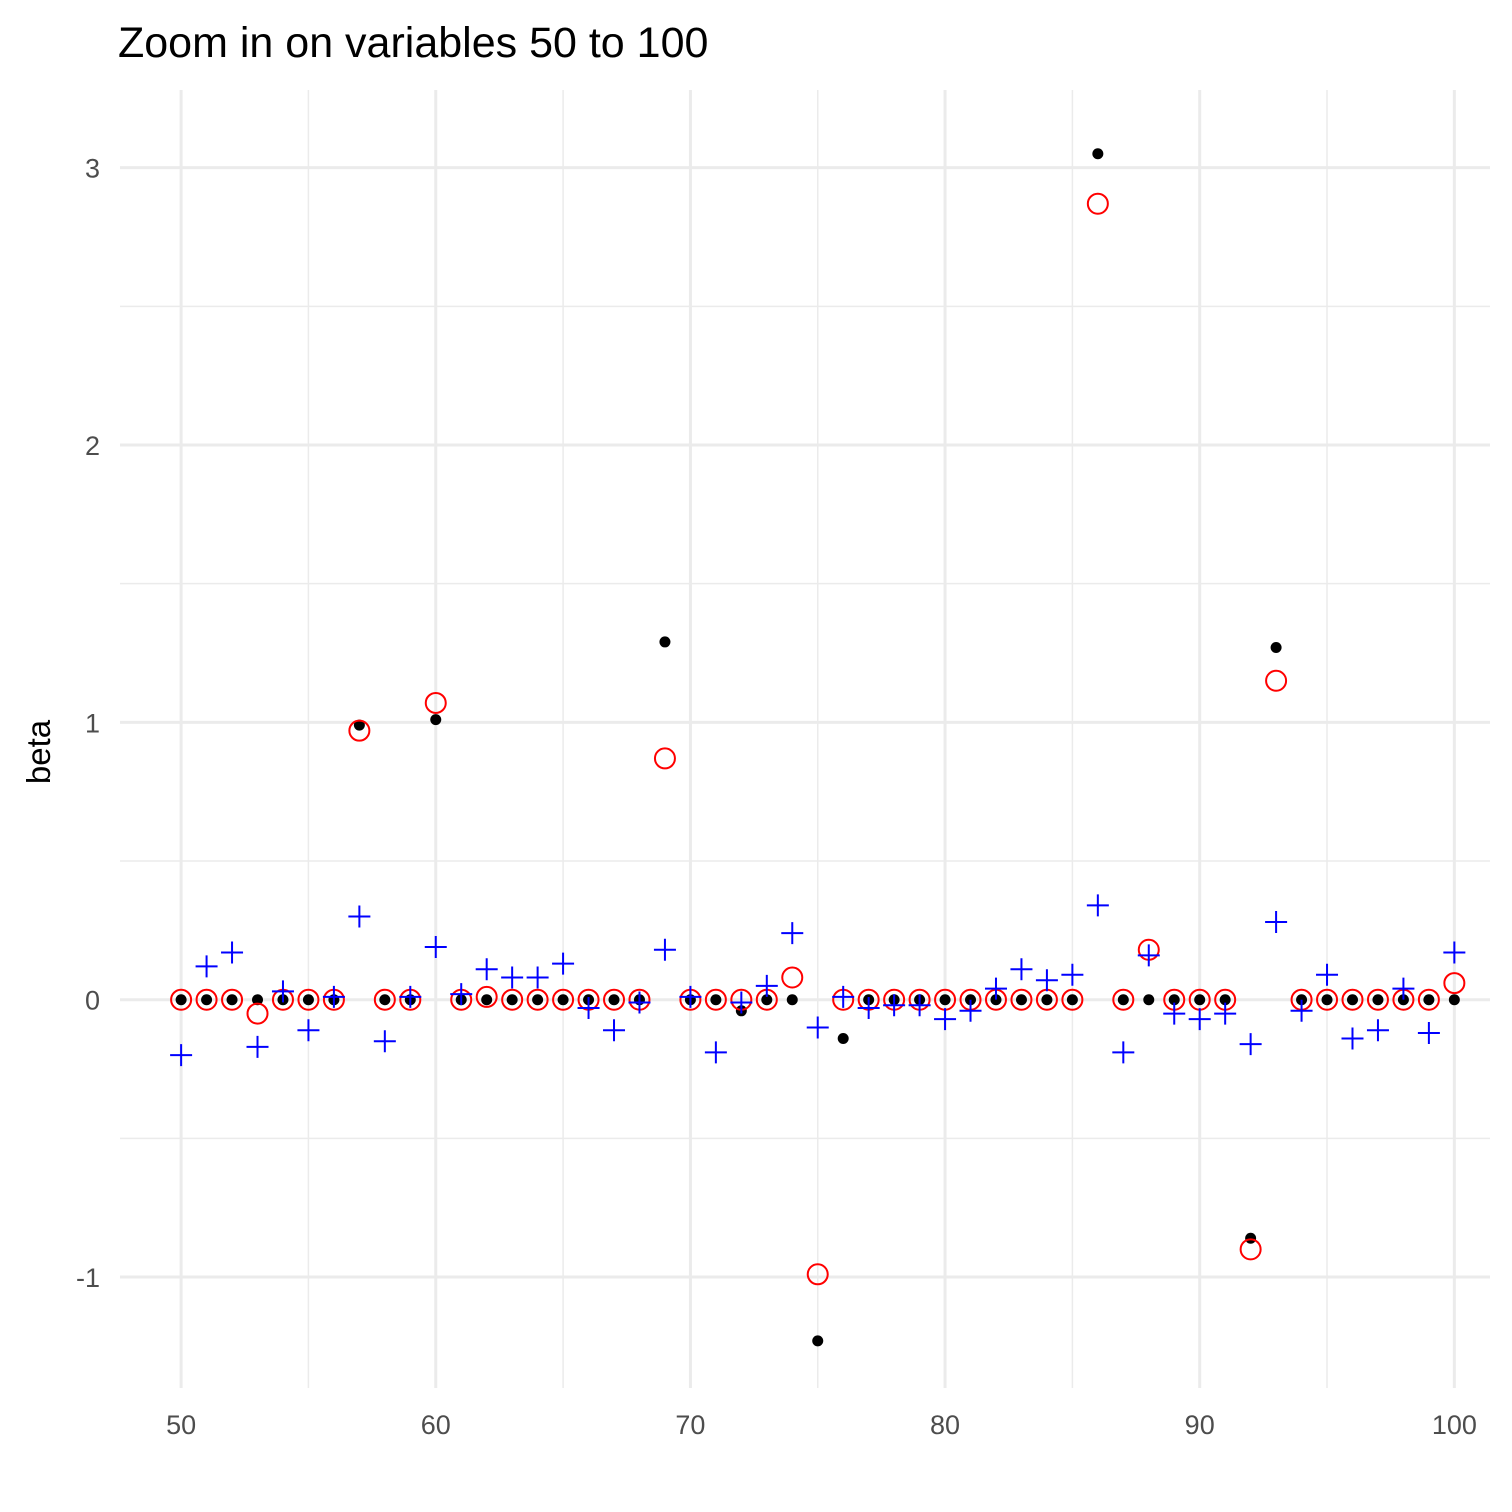  What do you see at coordinates (1454, 1425) in the screenshot?
I see `x-tick-label: 100` at bounding box center [1454, 1425].